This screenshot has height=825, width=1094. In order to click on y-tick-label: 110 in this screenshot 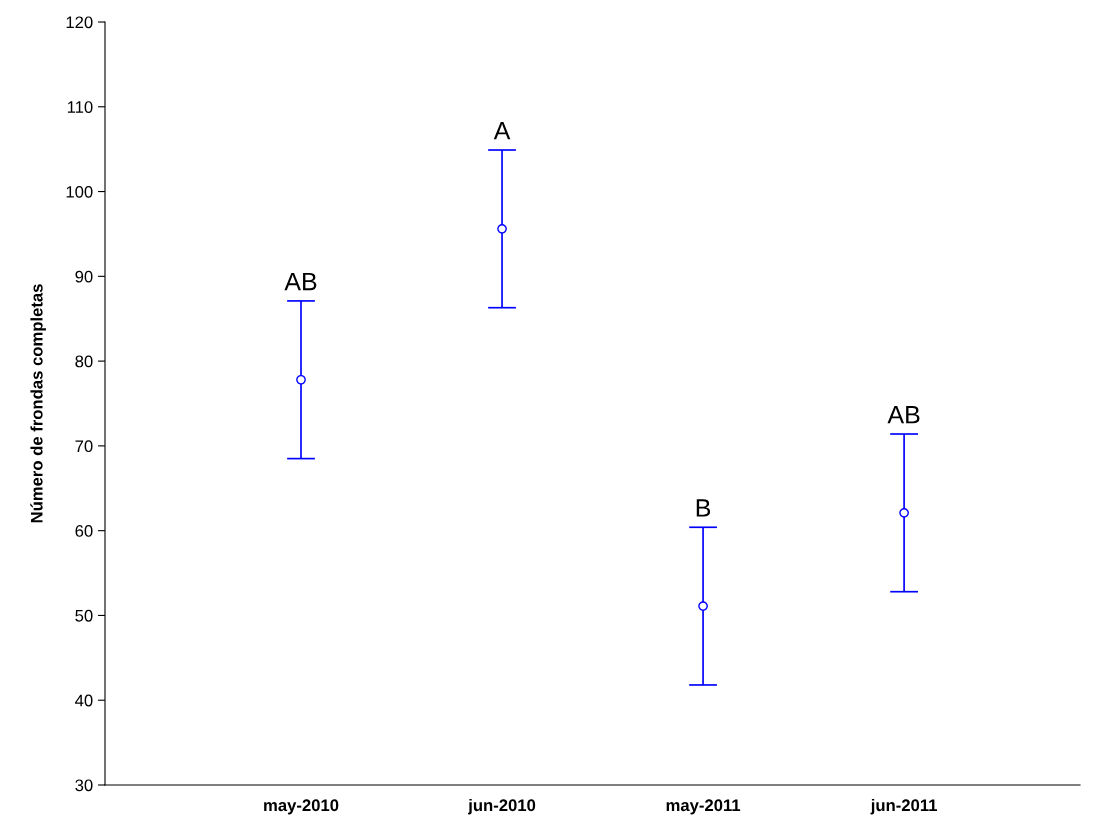, I will do `click(80, 107)`.